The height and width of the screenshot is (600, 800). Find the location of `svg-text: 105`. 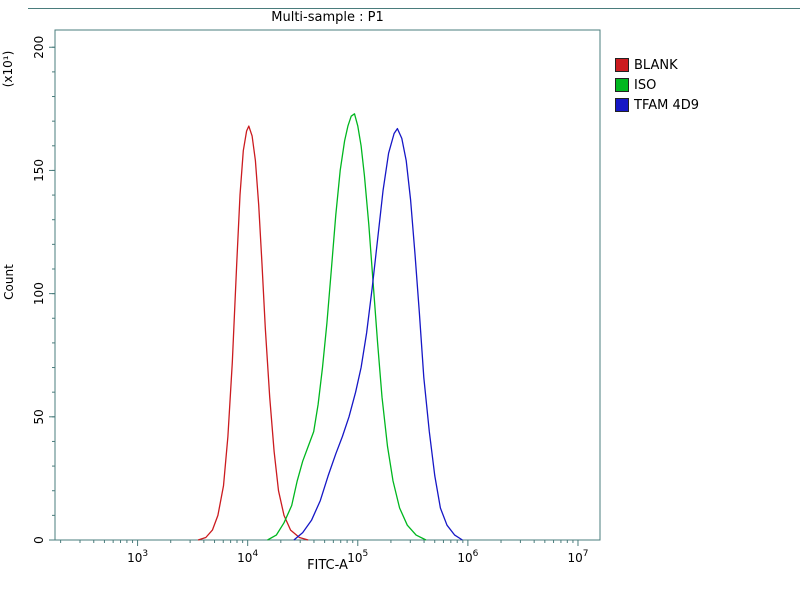

svg-text: 105 is located at coordinates (357, 557).